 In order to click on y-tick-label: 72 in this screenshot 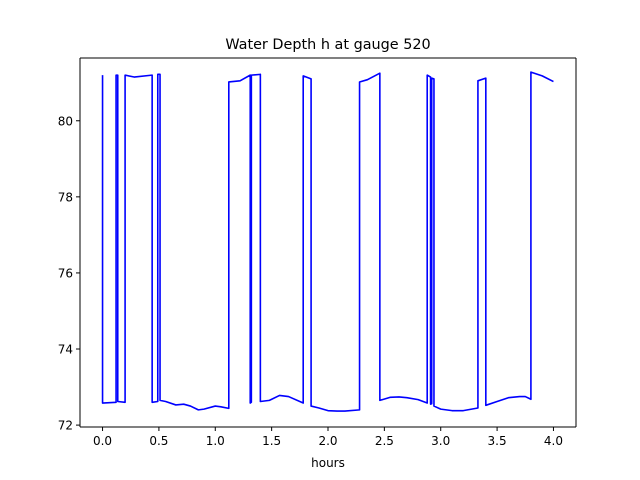, I will do `click(65, 426)`.